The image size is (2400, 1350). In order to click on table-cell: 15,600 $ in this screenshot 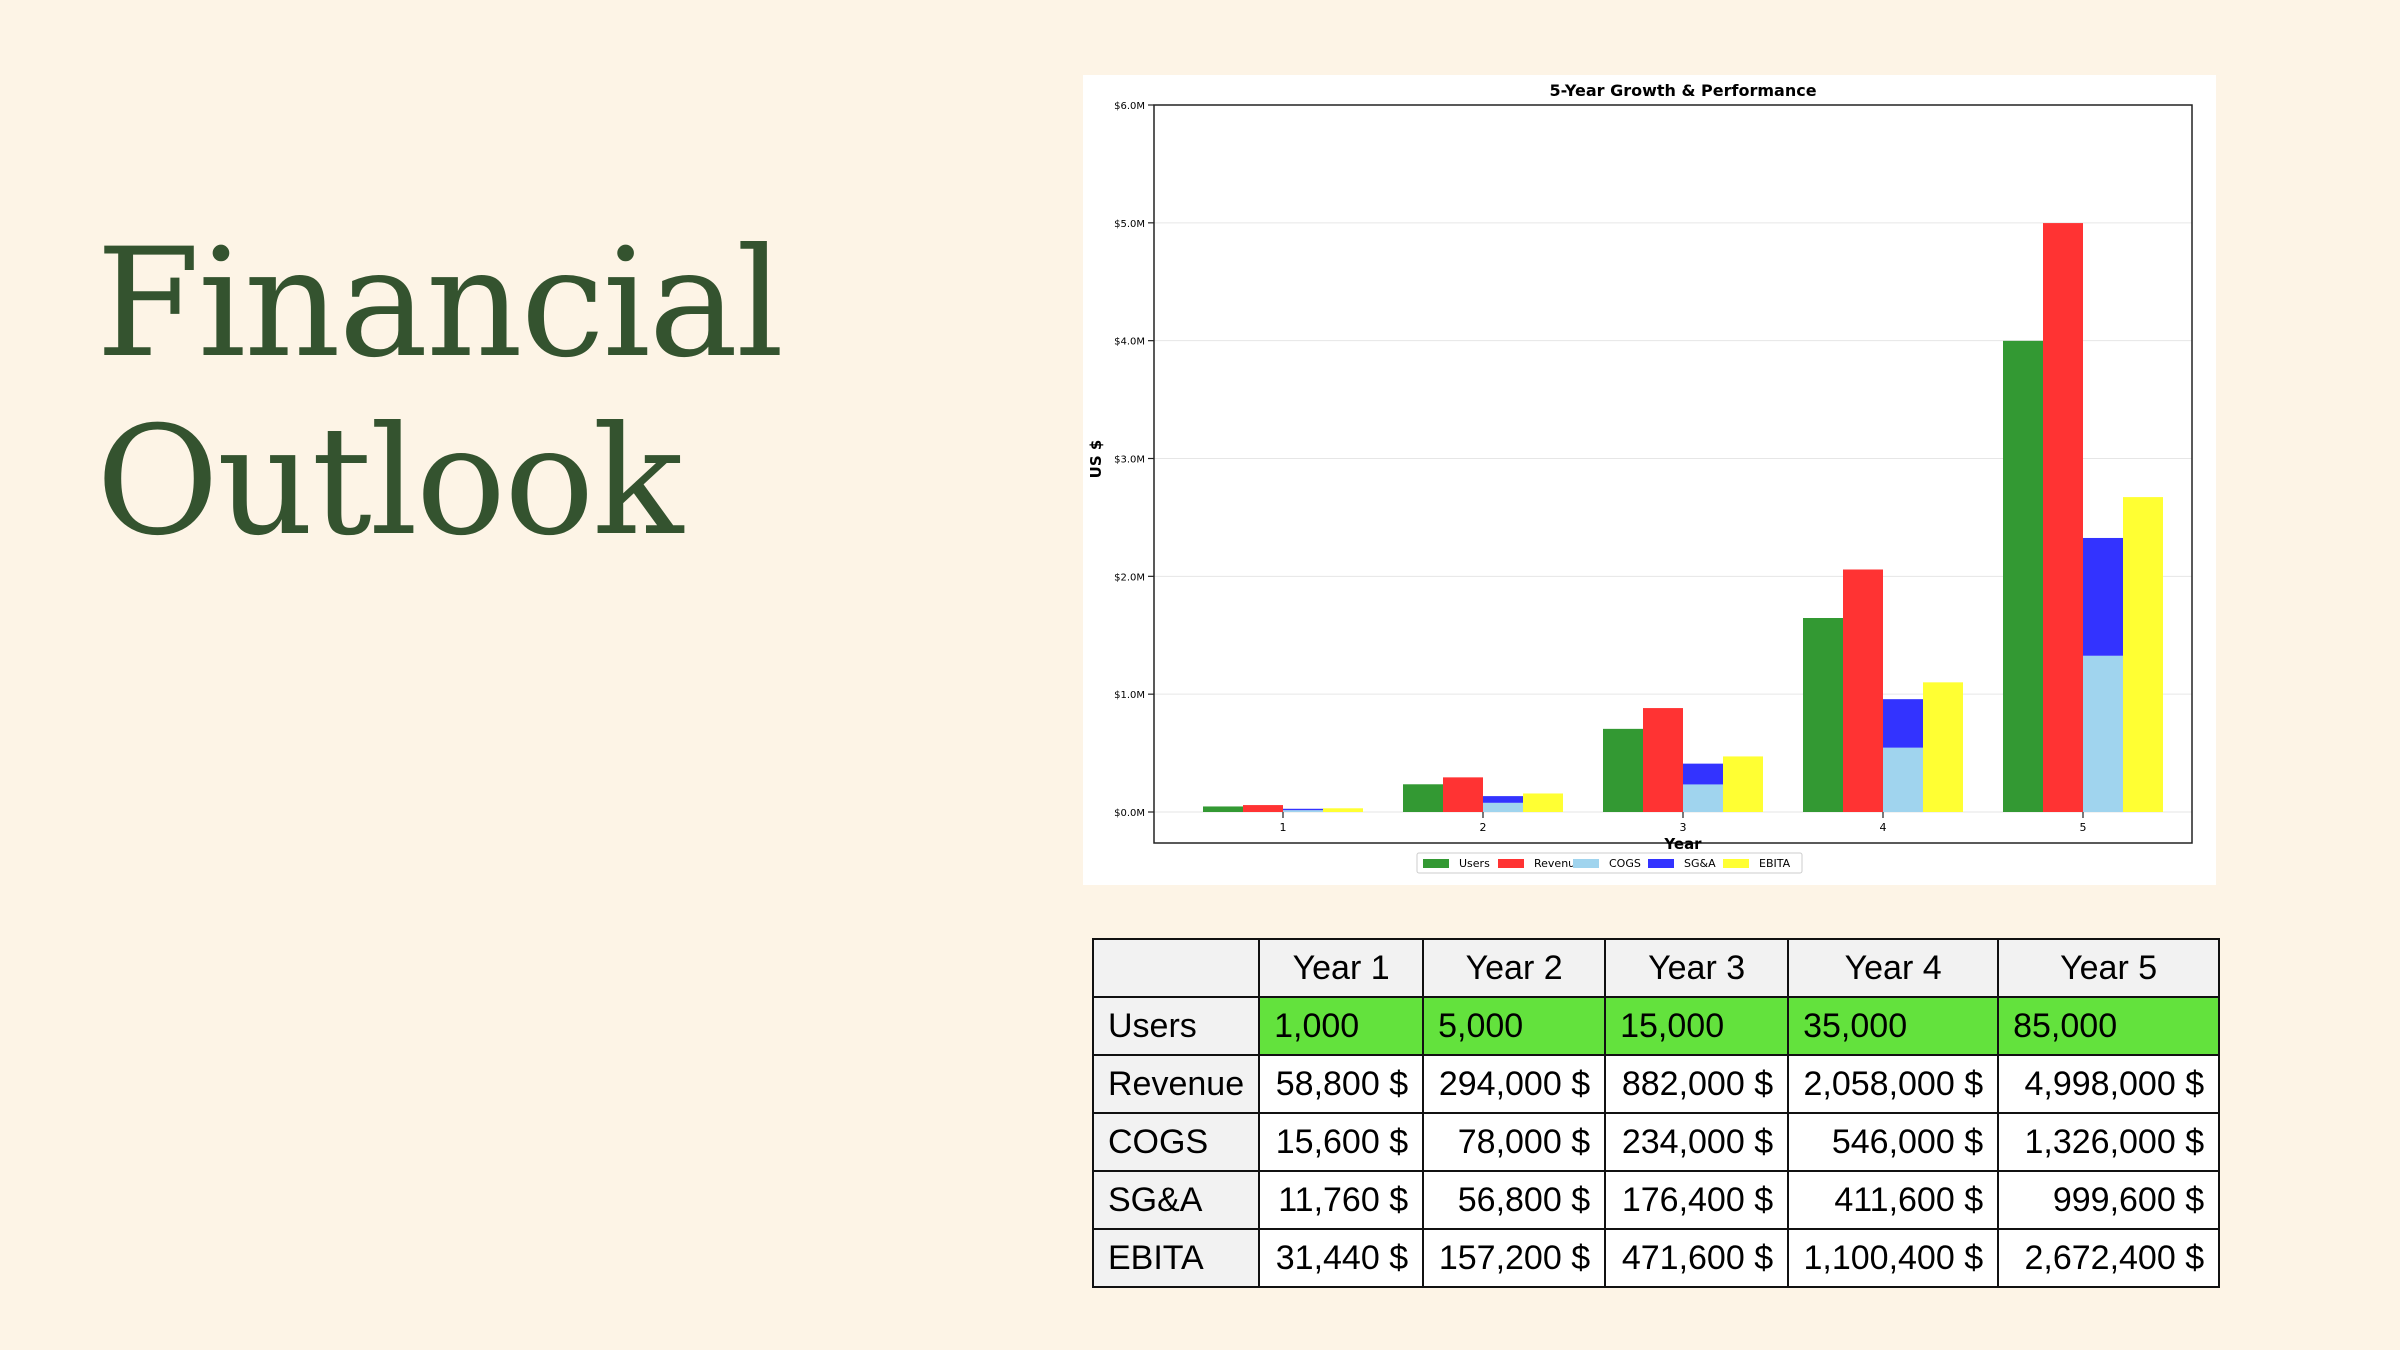, I will do `click(1341, 1142)`.